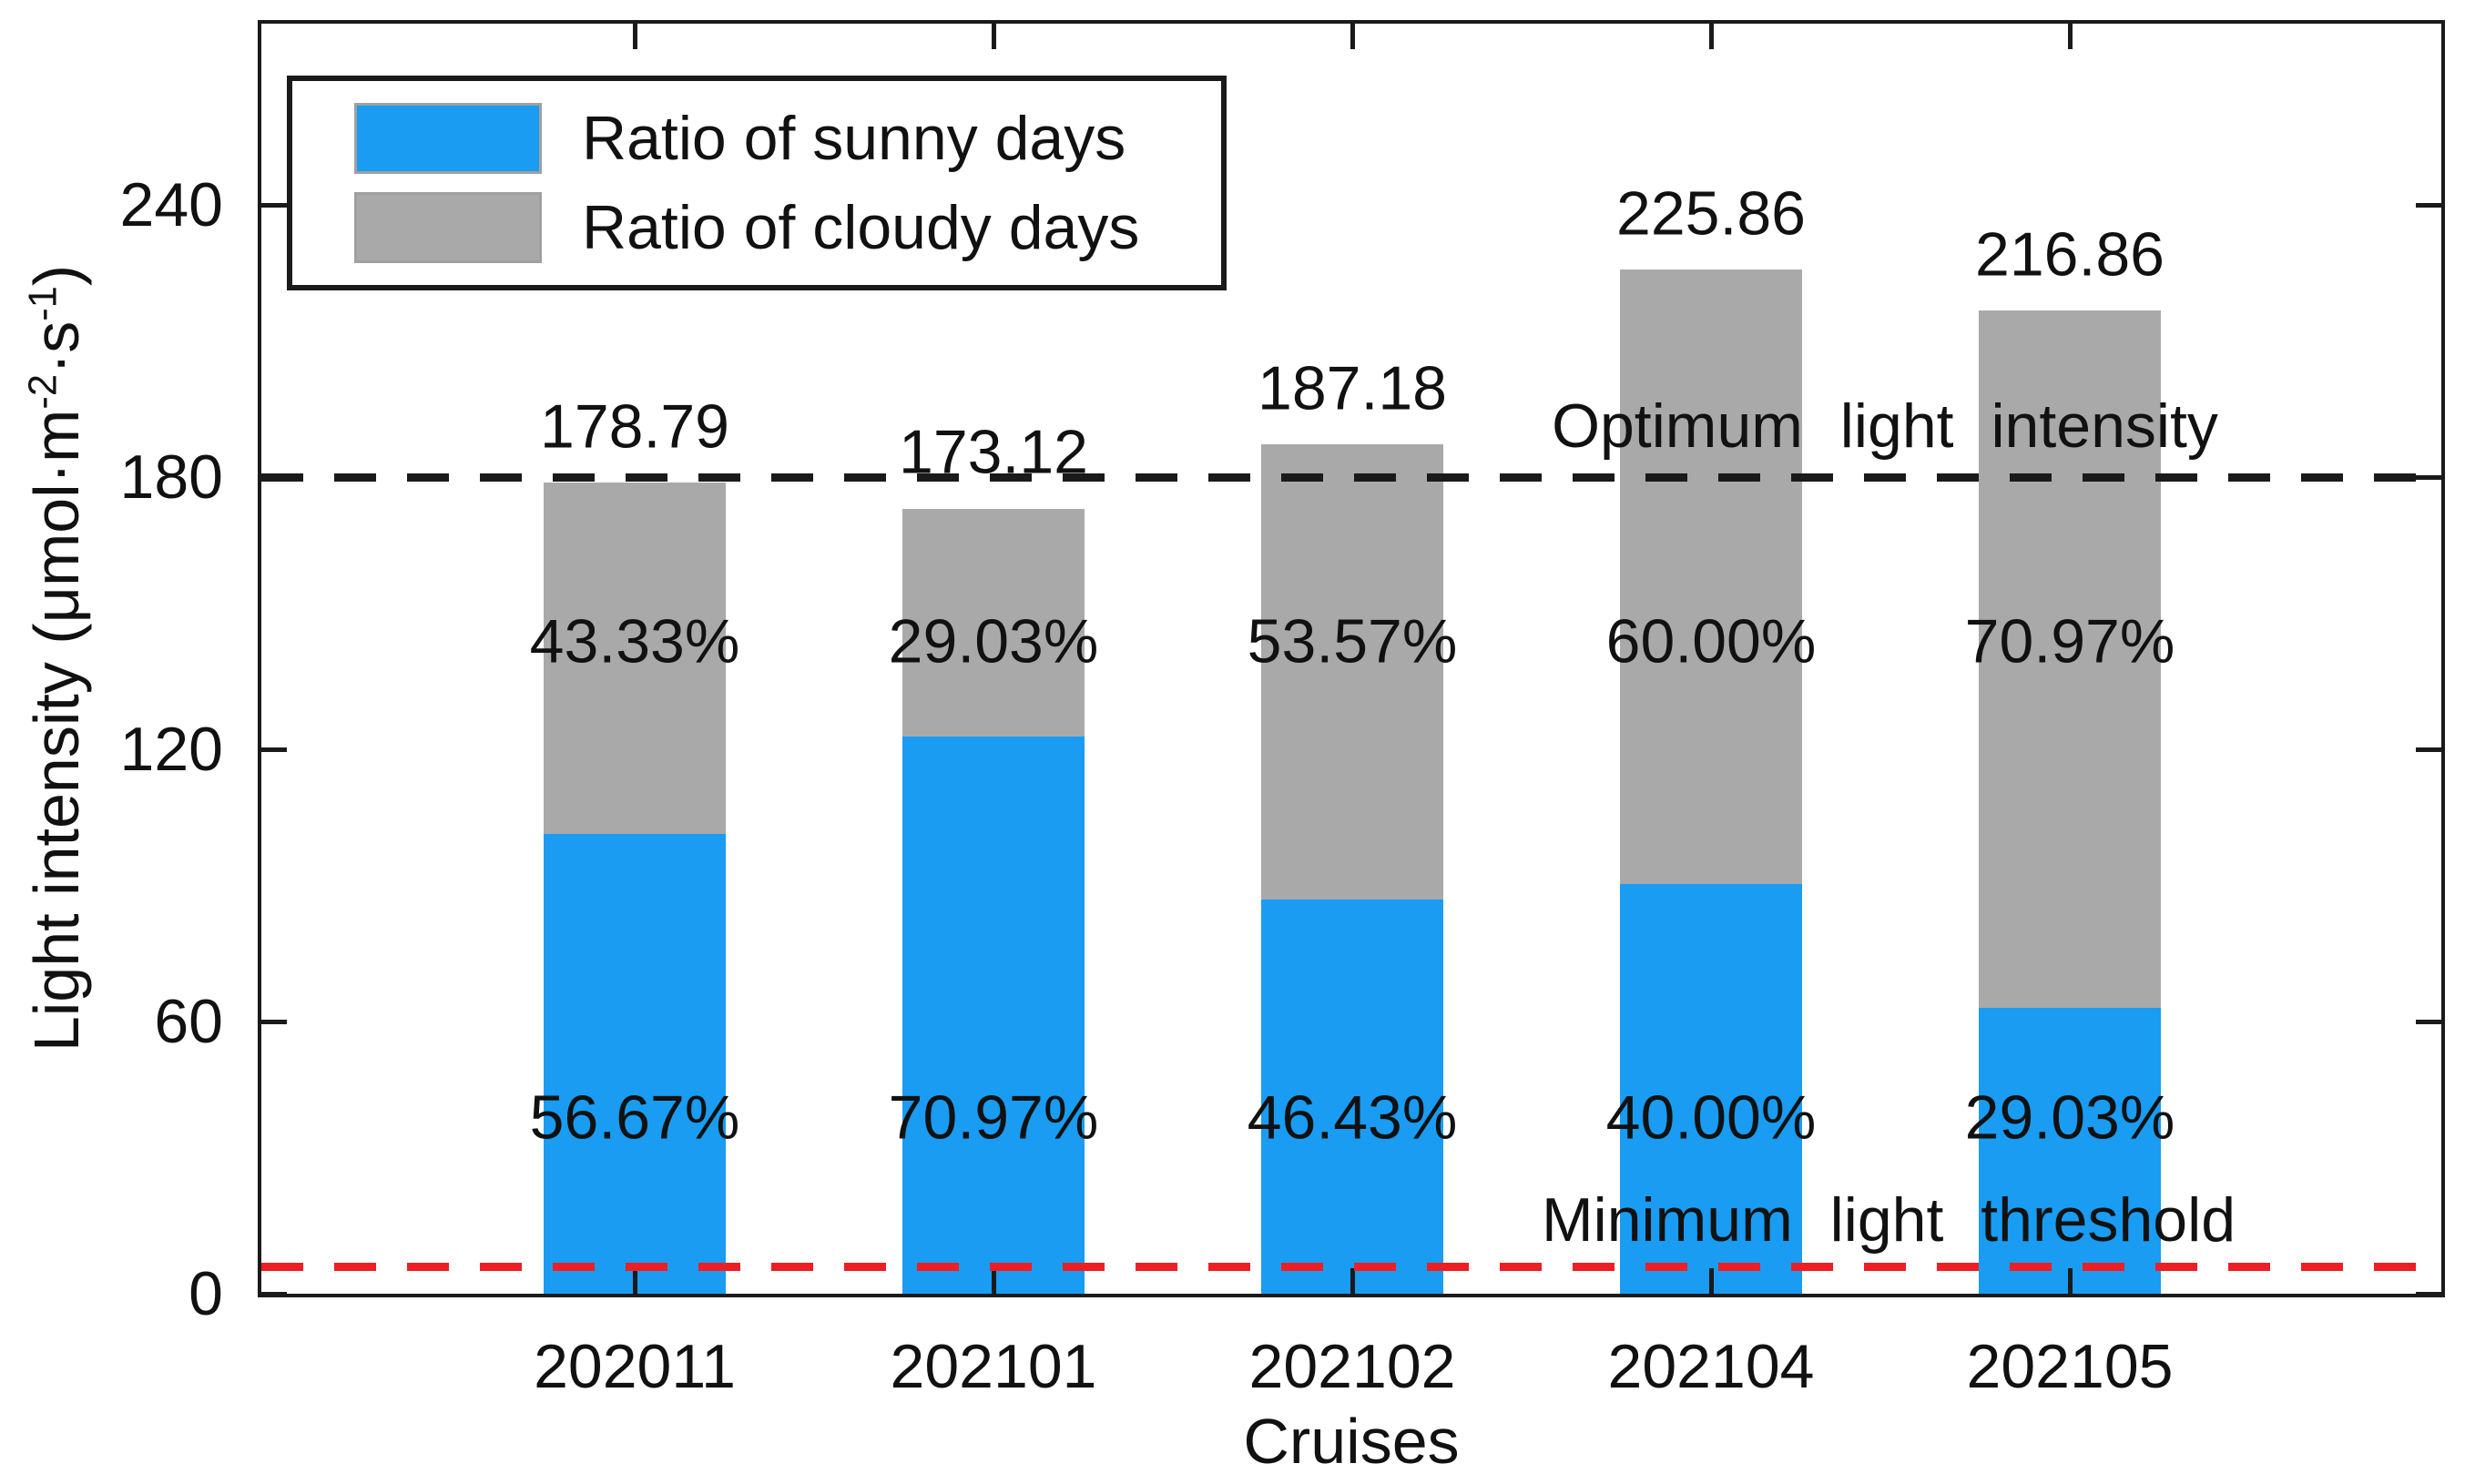 The width and height of the screenshot is (2465, 1484). I want to click on x-tick-label: 202011, so click(635, 1366).